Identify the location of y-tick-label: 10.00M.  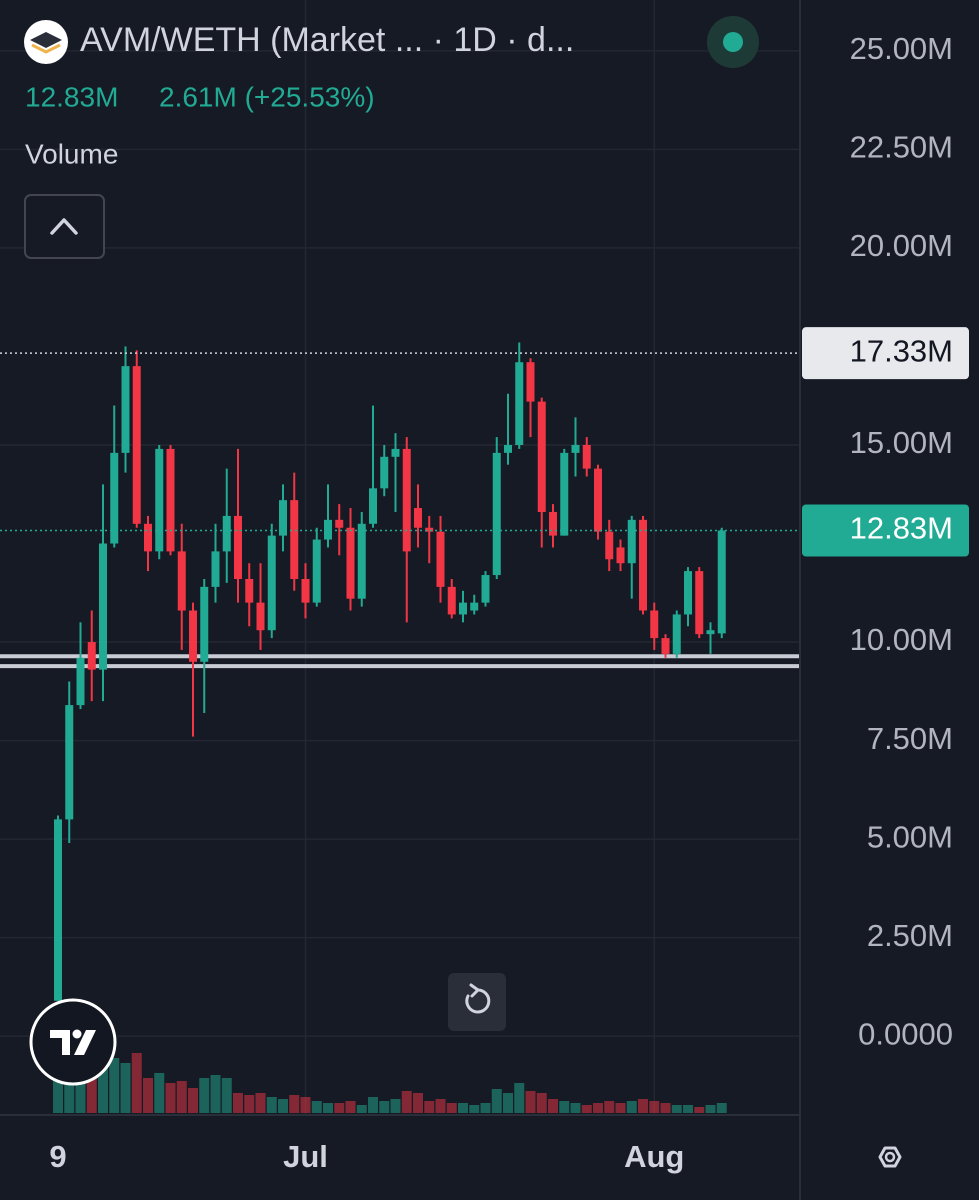
(901, 639).